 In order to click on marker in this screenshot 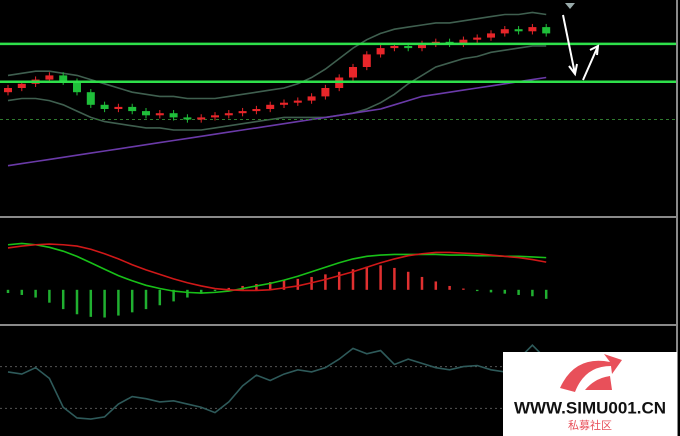, I will do `click(570, 6)`.